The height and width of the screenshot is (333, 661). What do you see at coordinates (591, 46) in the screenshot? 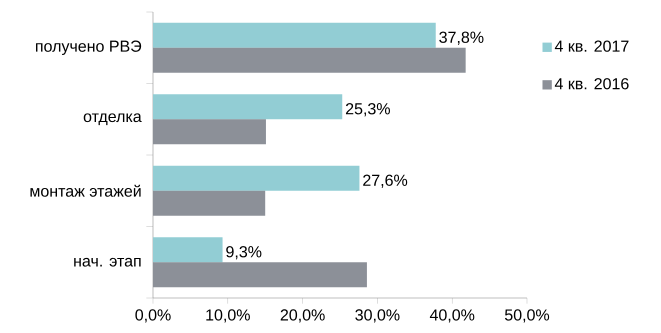
I see `legend-label: 4 кв. 2017` at bounding box center [591, 46].